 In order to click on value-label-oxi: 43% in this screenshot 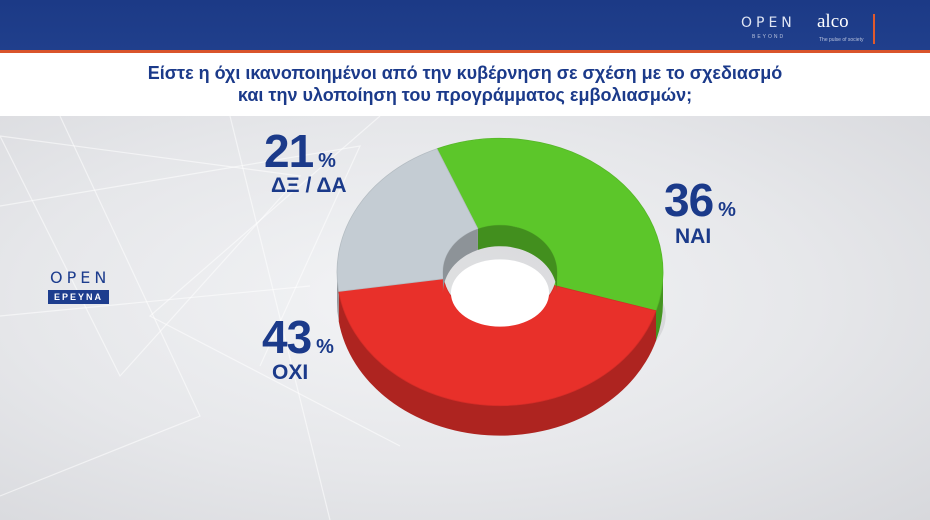, I will do `click(298, 337)`.